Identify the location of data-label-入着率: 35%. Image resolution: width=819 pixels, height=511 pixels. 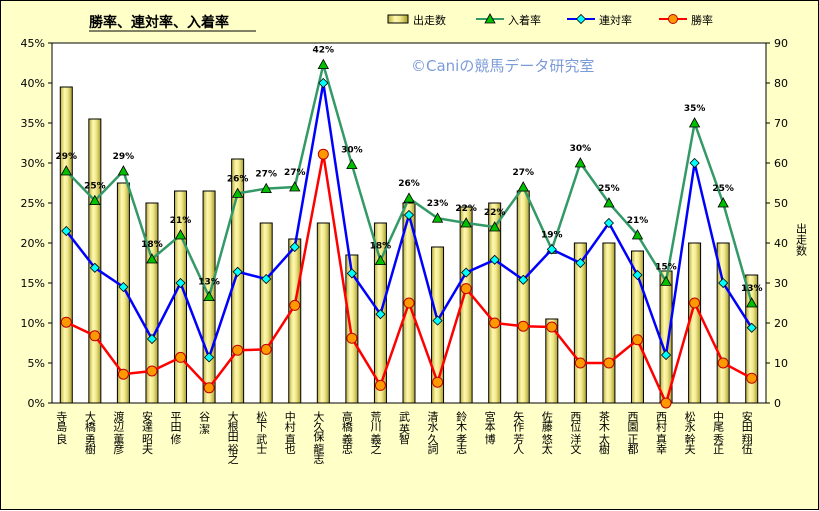
(695, 109).